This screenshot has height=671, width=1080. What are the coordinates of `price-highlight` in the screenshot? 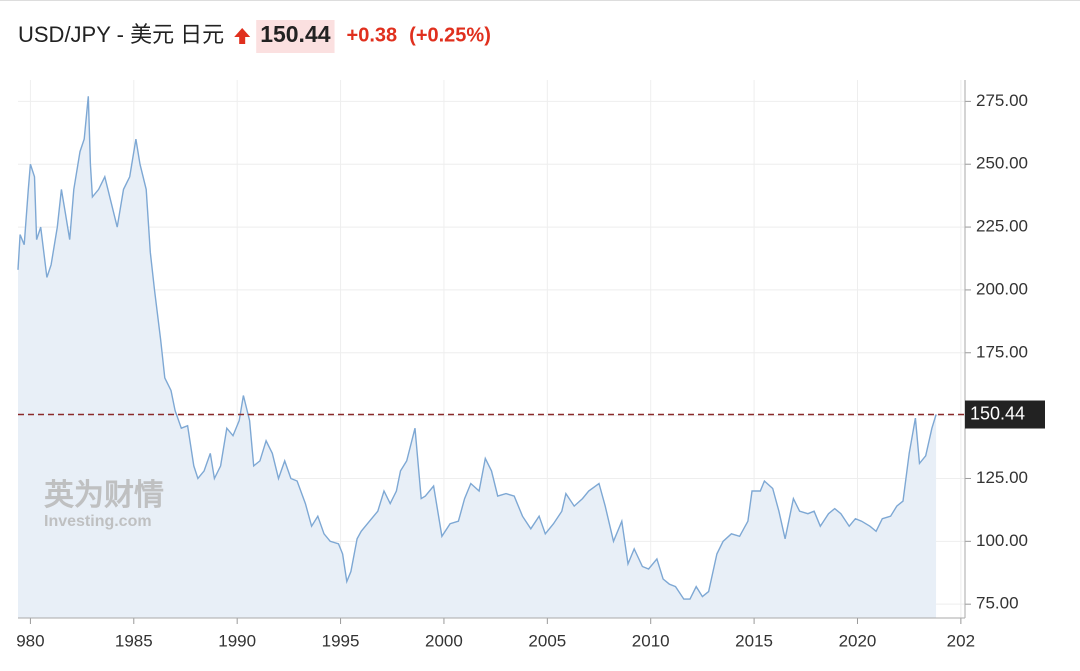 It's located at (295, 36).